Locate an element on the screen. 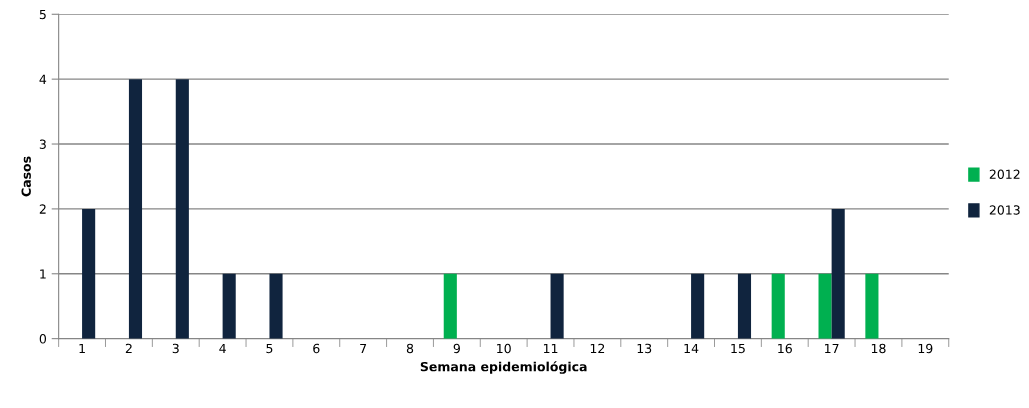 The image size is (1029, 408). x-axis-title: Semana epidemiológica is located at coordinates (503, 367).